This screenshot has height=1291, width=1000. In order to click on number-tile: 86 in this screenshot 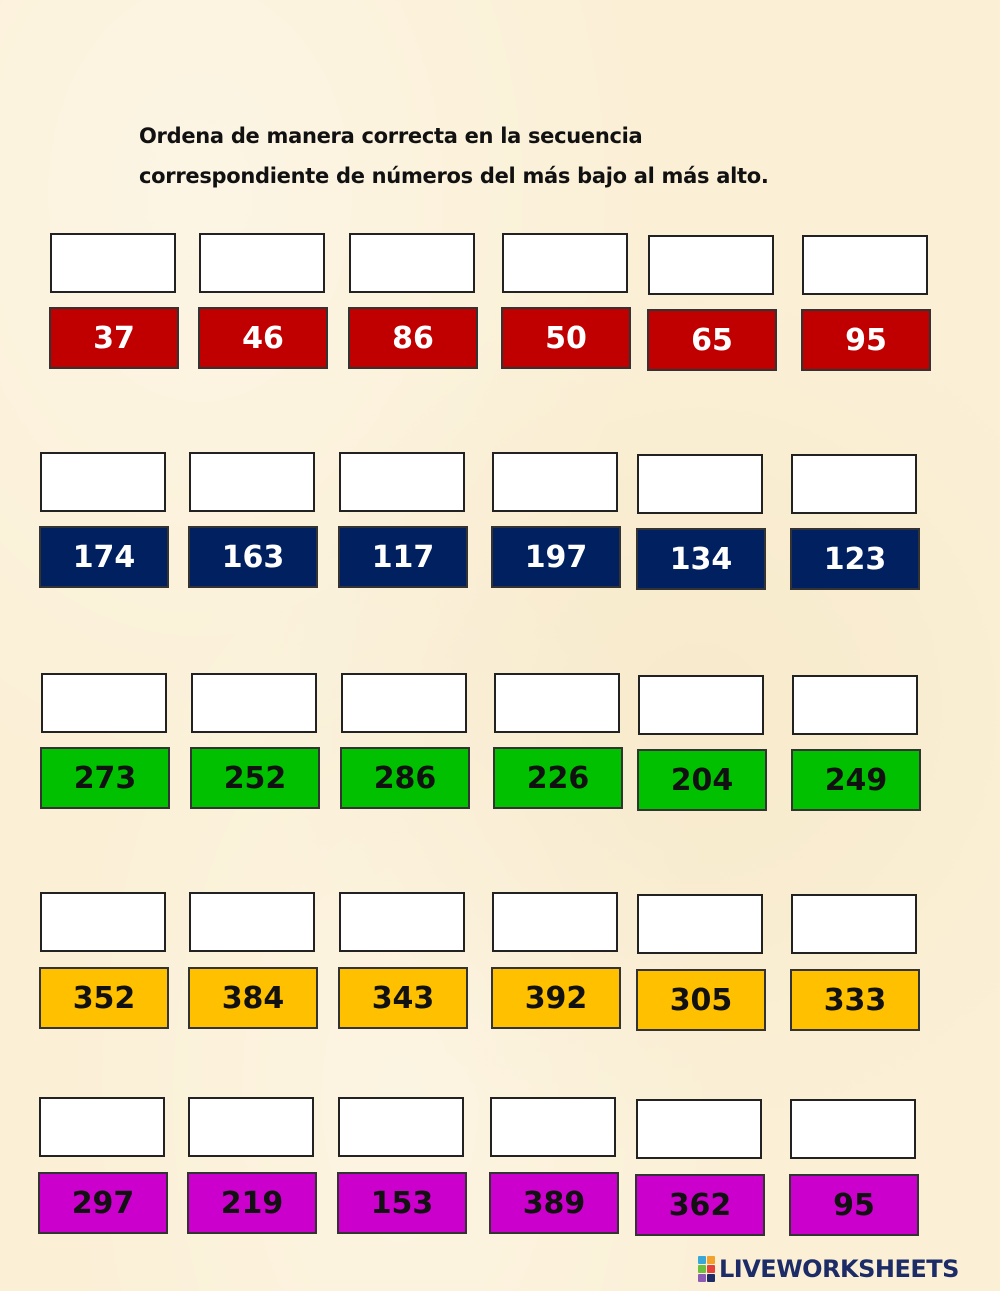, I will do `click(413, 338)`.